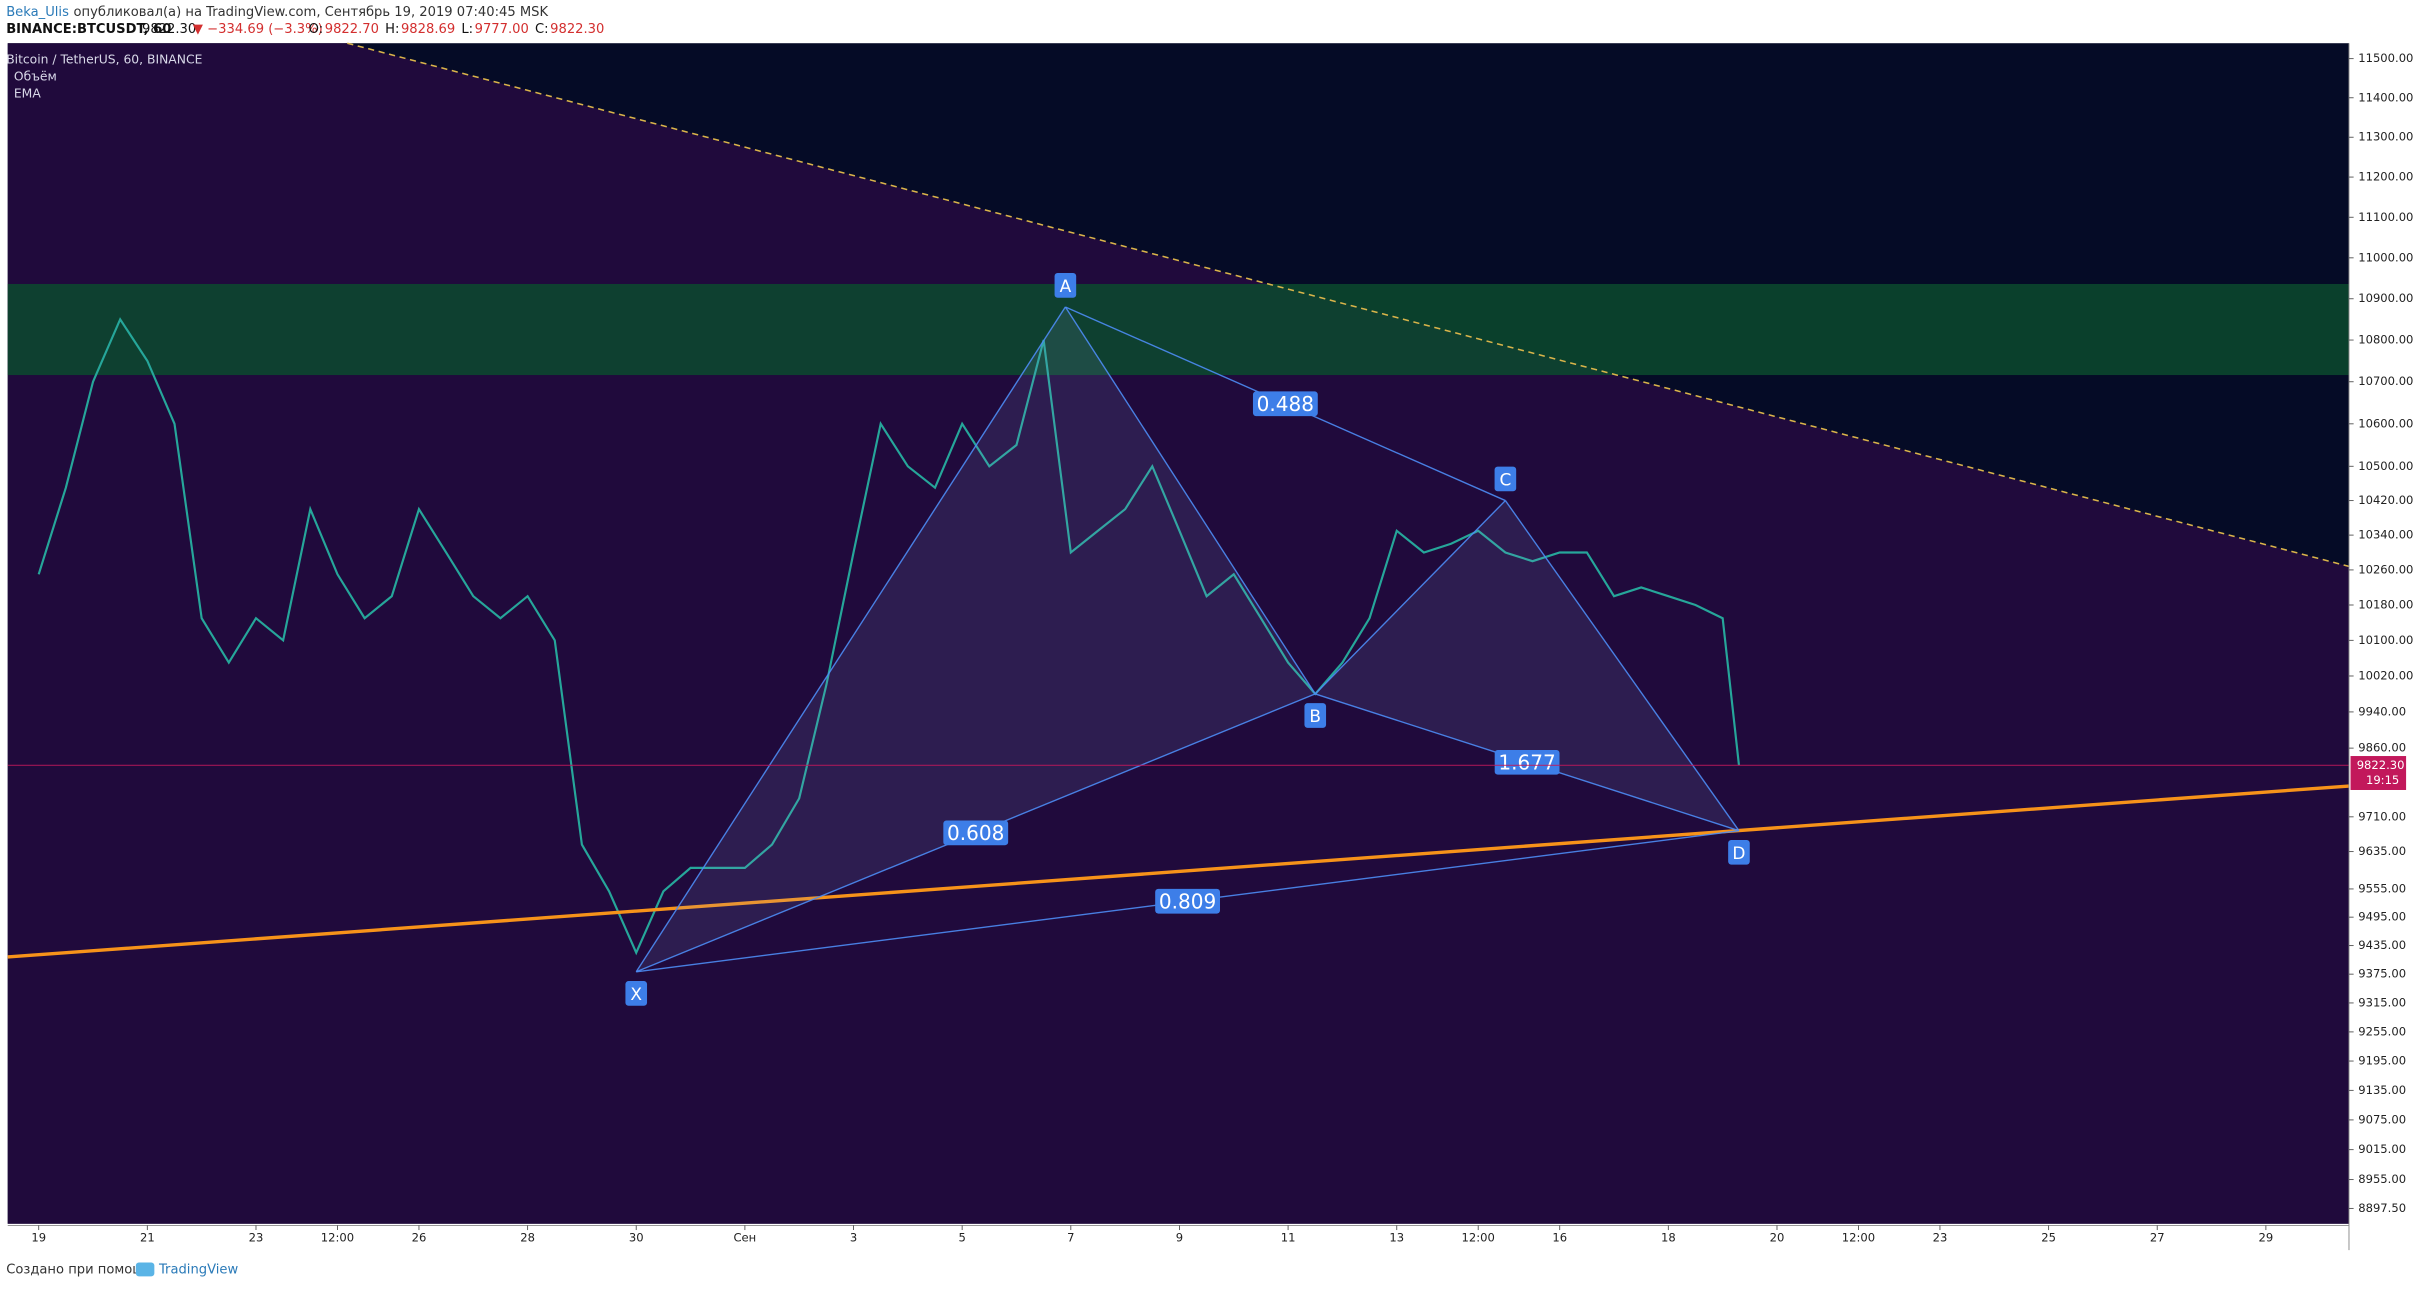  Describe the element at coordinates (502, 29) in the screenshot. I see `ohlc-value: 9777.00` at that location.